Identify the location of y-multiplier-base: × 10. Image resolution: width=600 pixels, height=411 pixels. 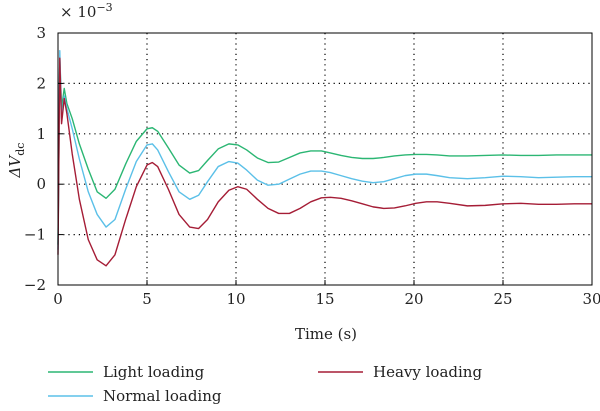
(78, 12).